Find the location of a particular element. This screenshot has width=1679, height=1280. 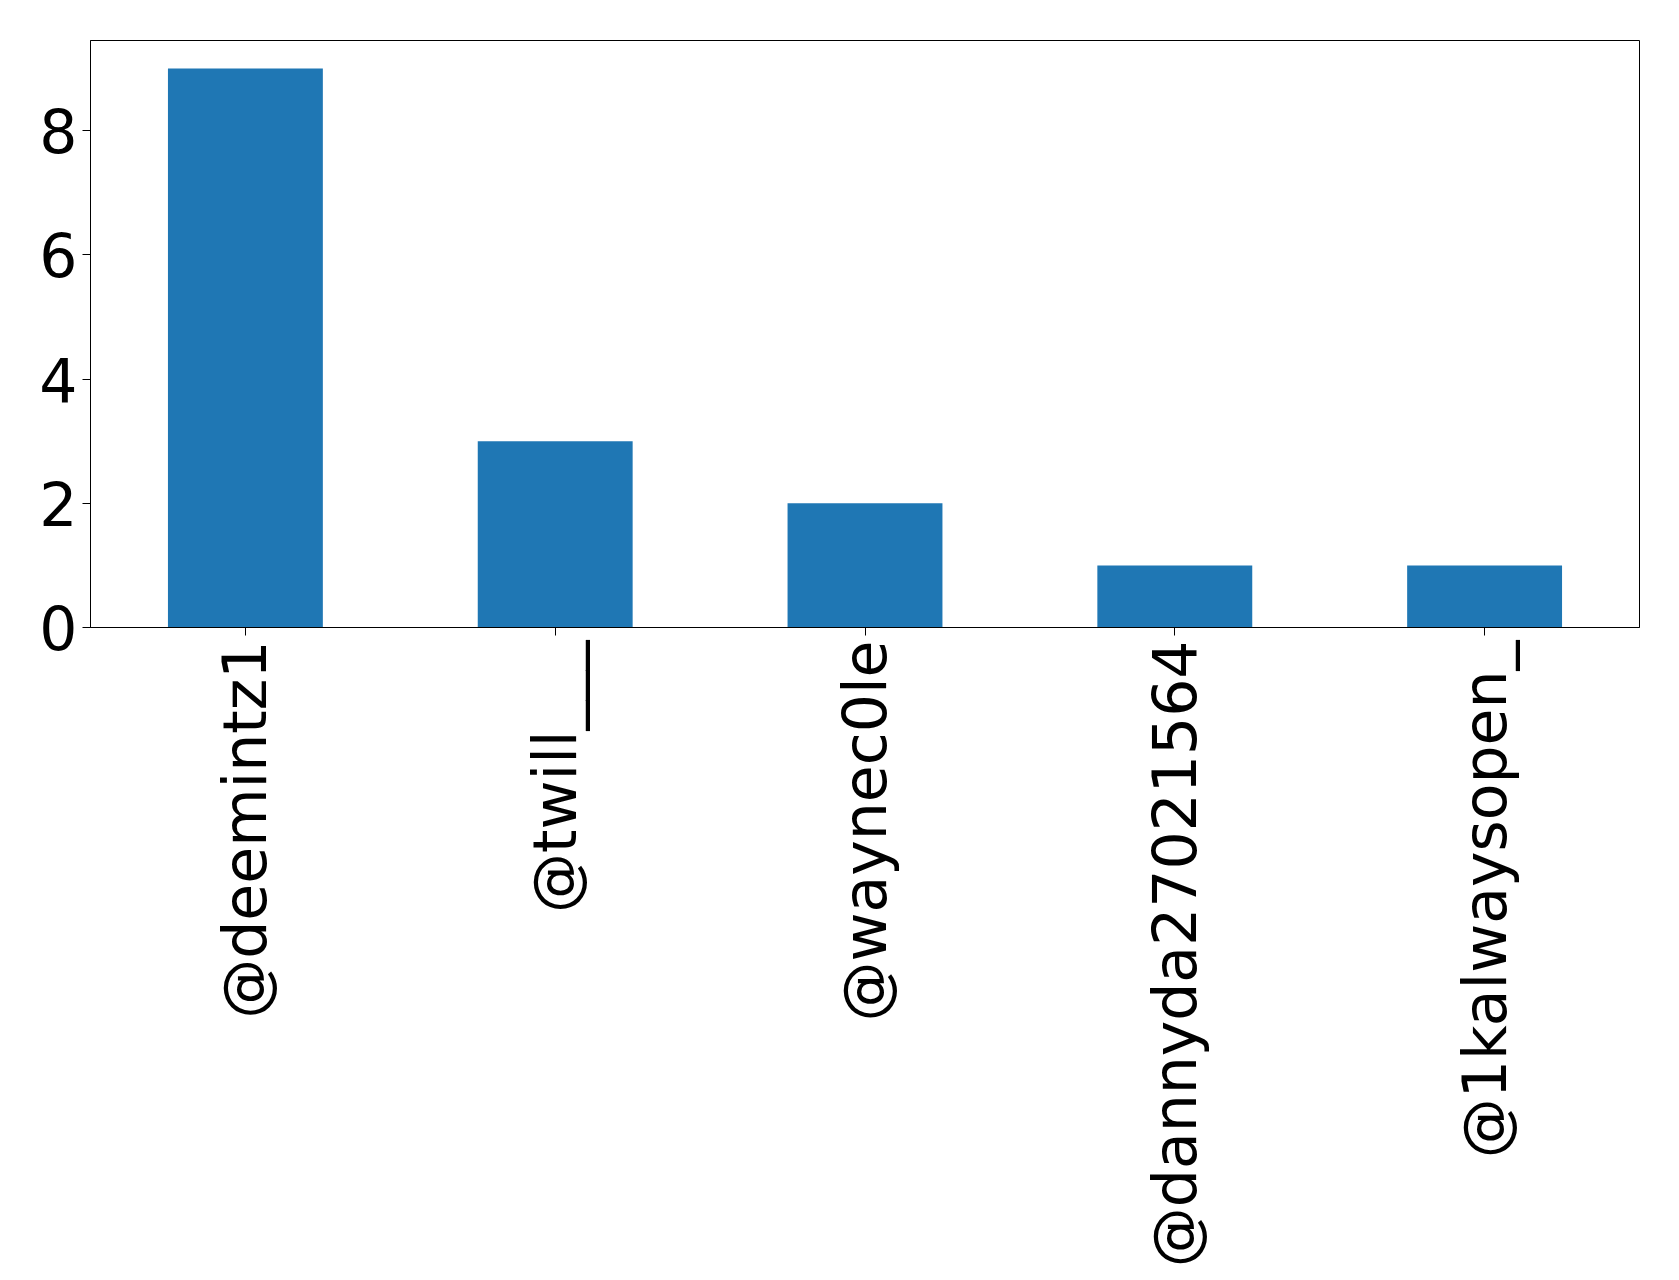

x-tick-label: @waynec0le is located at coordinates (865, 831).